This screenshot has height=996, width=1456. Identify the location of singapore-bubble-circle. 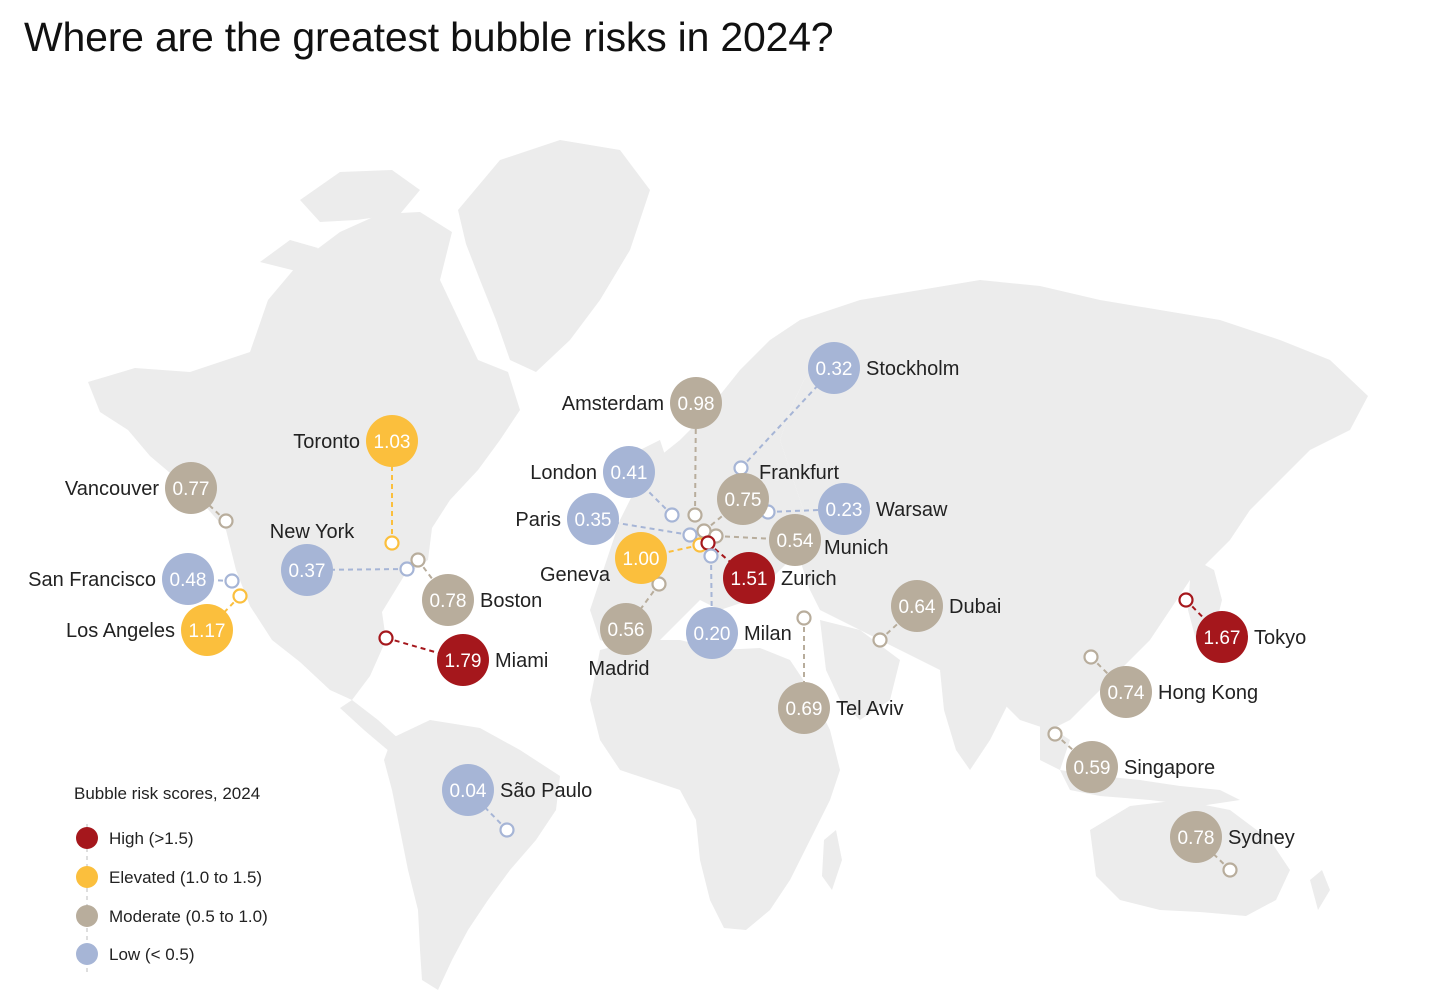
(1092, 767).